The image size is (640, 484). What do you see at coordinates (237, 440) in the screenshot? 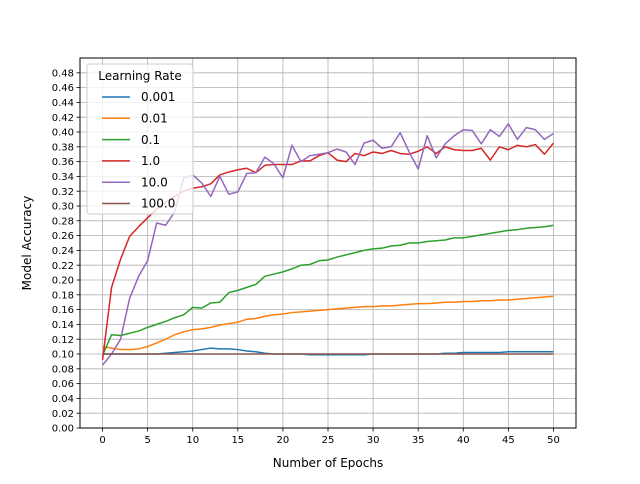
I see `x-tick-label: 15` at bounding box center [237, 440].